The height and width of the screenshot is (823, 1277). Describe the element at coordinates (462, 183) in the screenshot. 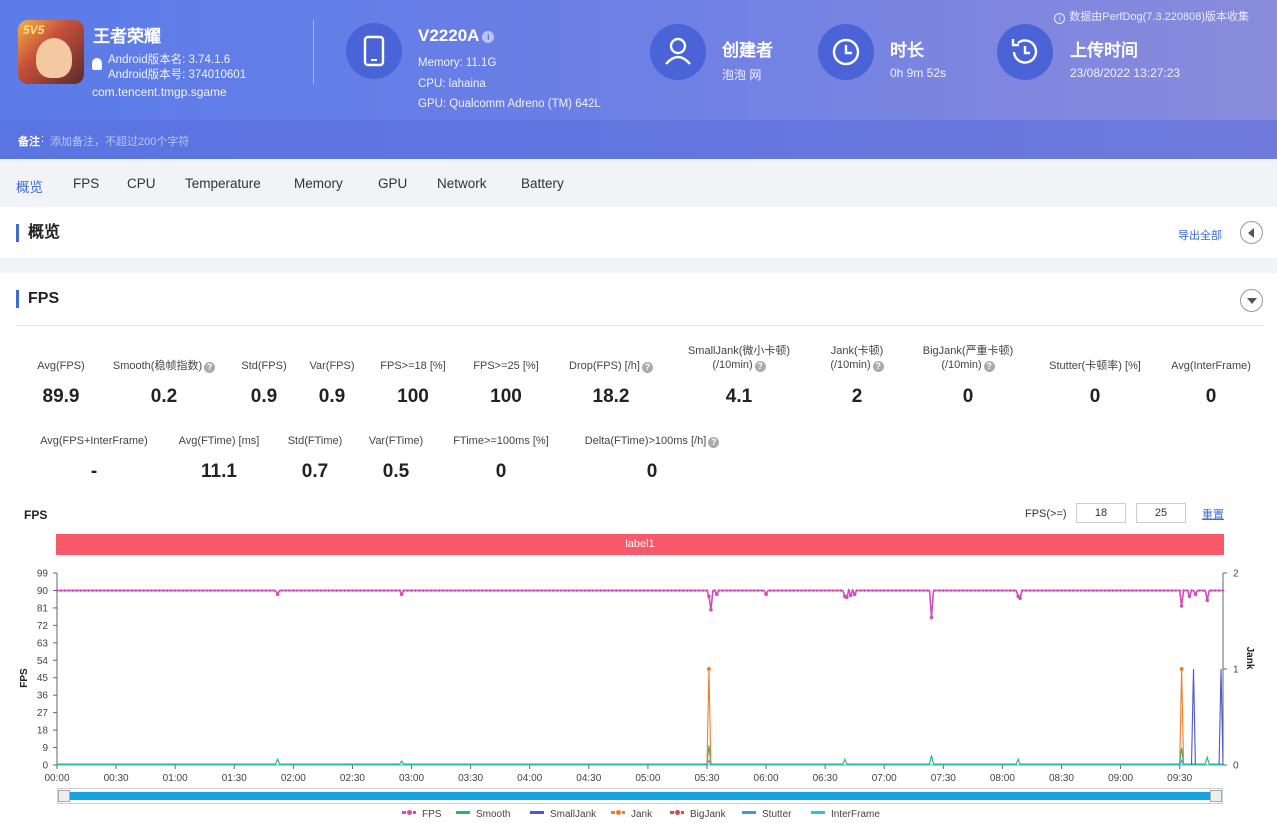

I see `tab-network: Network` at that location.